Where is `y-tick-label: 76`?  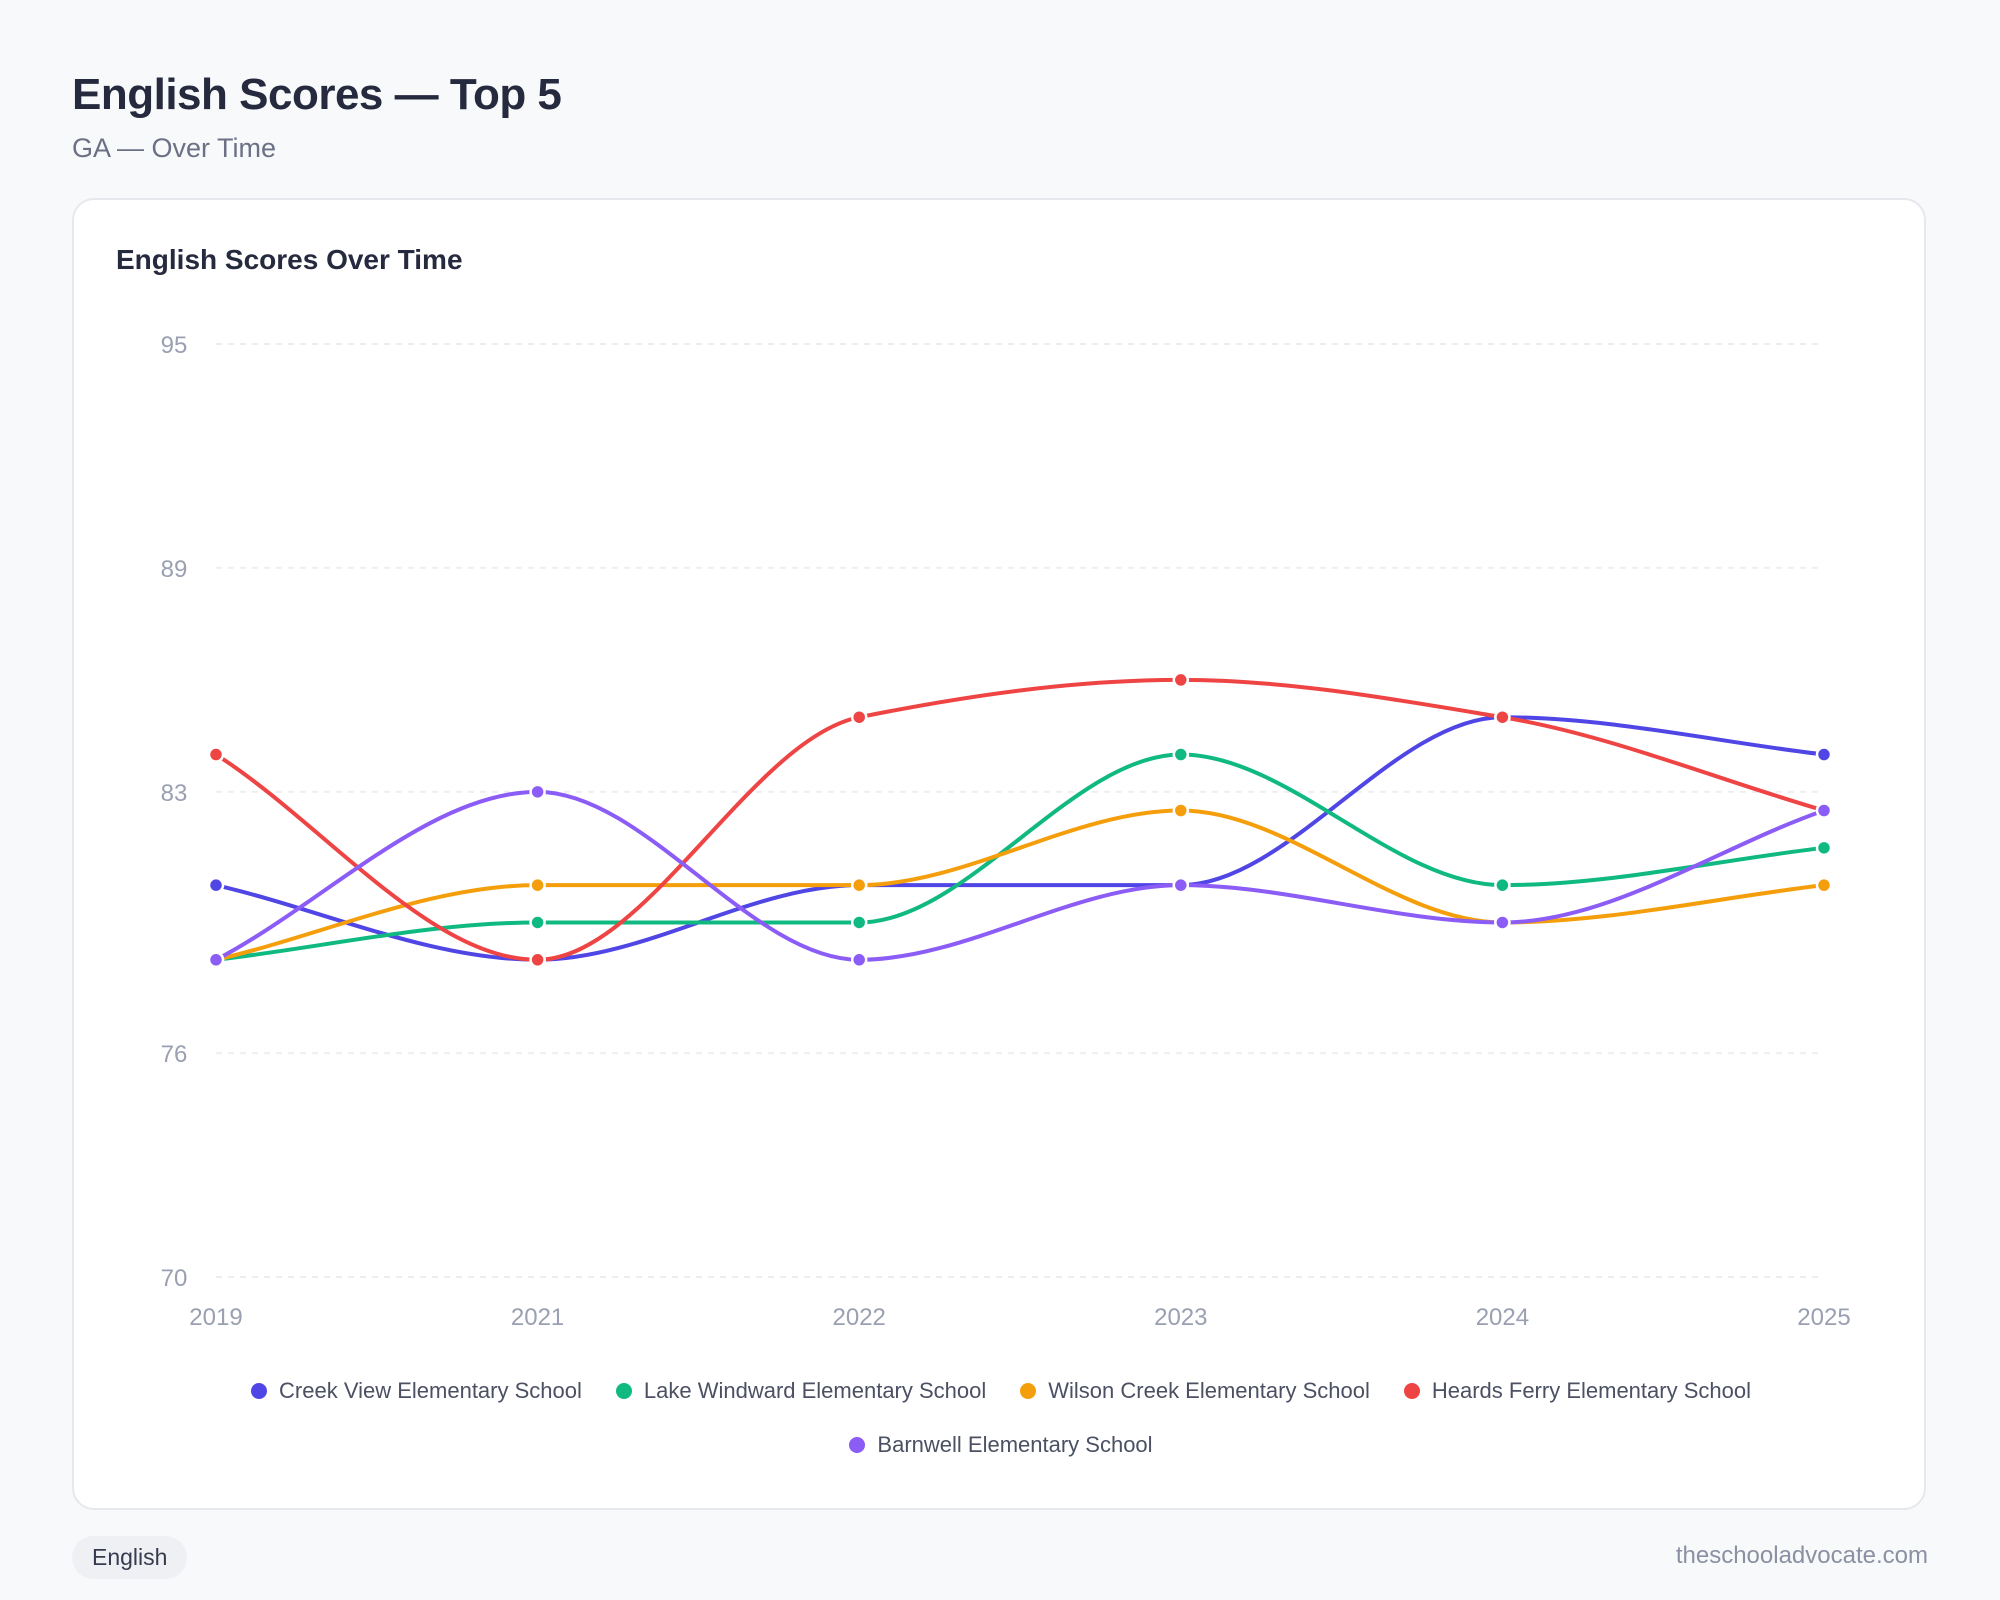 y-tick-label: 76 is located at coordinates (174, 1054).